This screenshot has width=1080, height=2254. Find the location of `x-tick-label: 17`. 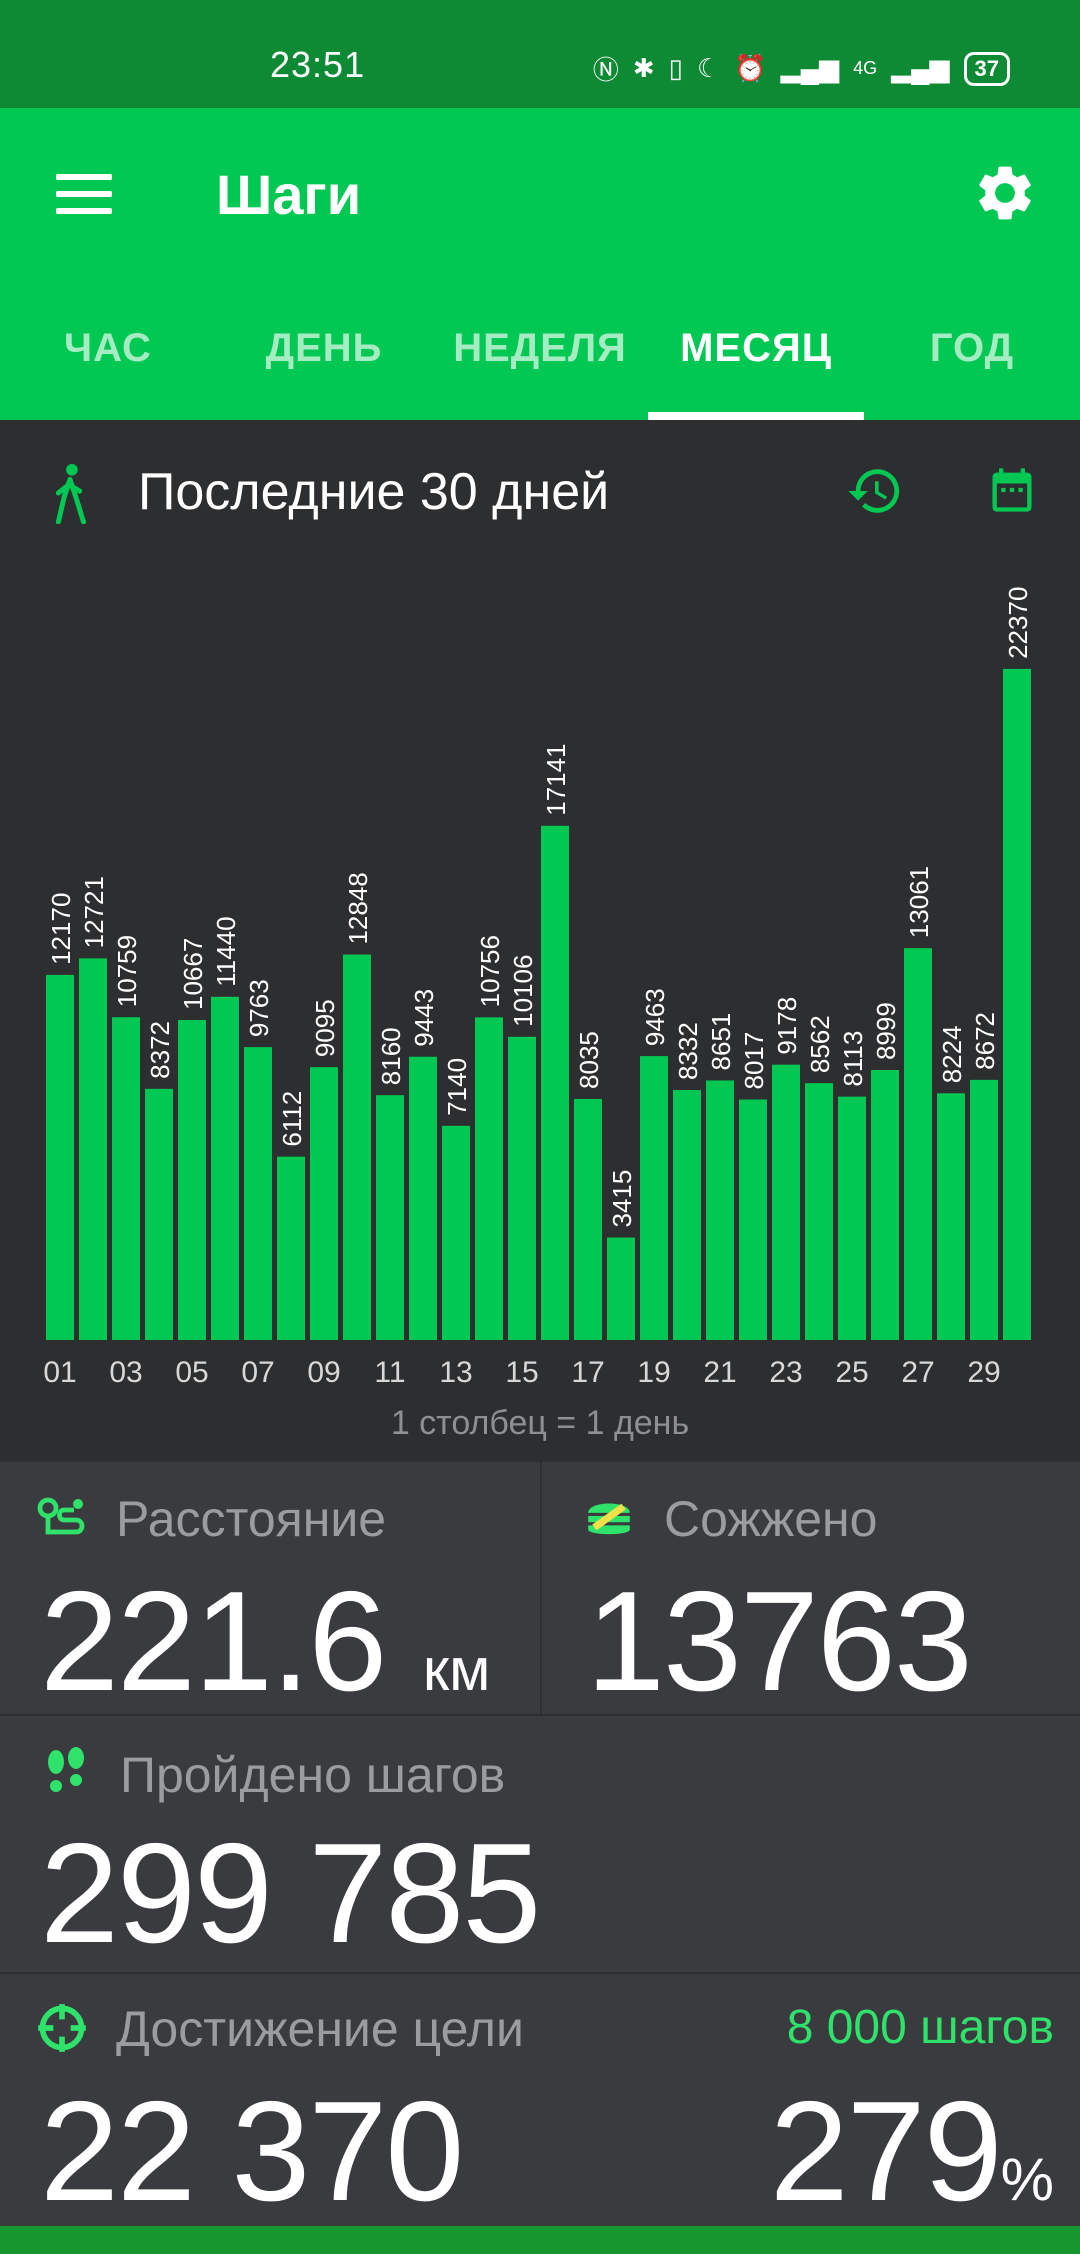

x-tick-label: 17 is located at coordinates (587, 1372).